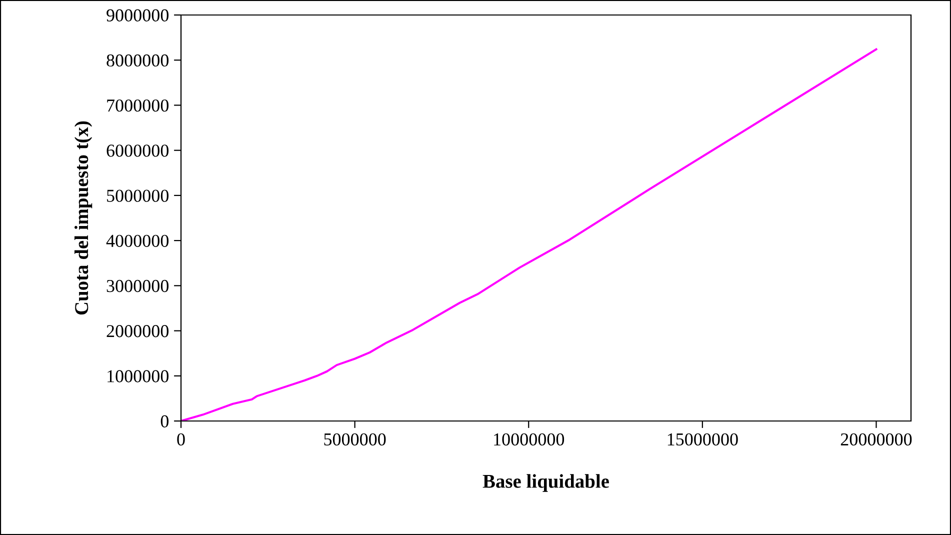  What do you see at coordinates (137, 60) in the screenshot?
I see `y-tick-label: 8000000` at bounding box center [137, 60].